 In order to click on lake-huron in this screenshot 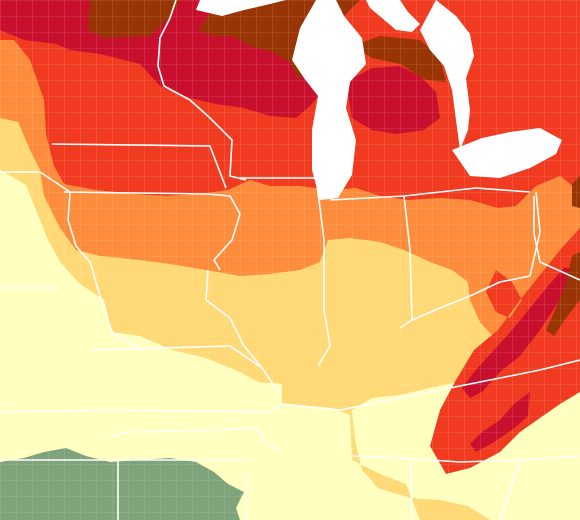, I will do `click(447, 75)`.